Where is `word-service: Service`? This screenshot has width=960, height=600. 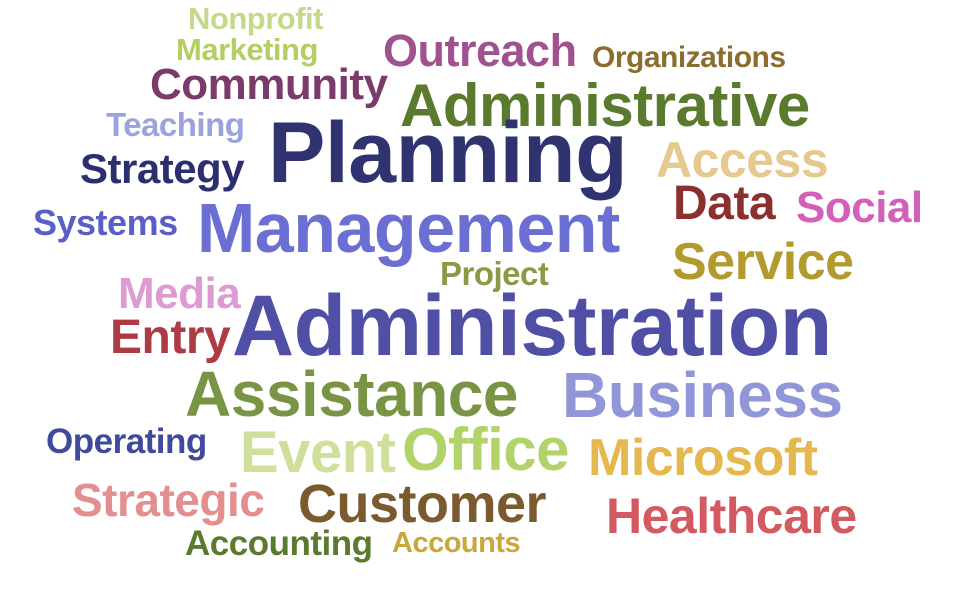 word-service: Service is located at coordinates (763, 262).